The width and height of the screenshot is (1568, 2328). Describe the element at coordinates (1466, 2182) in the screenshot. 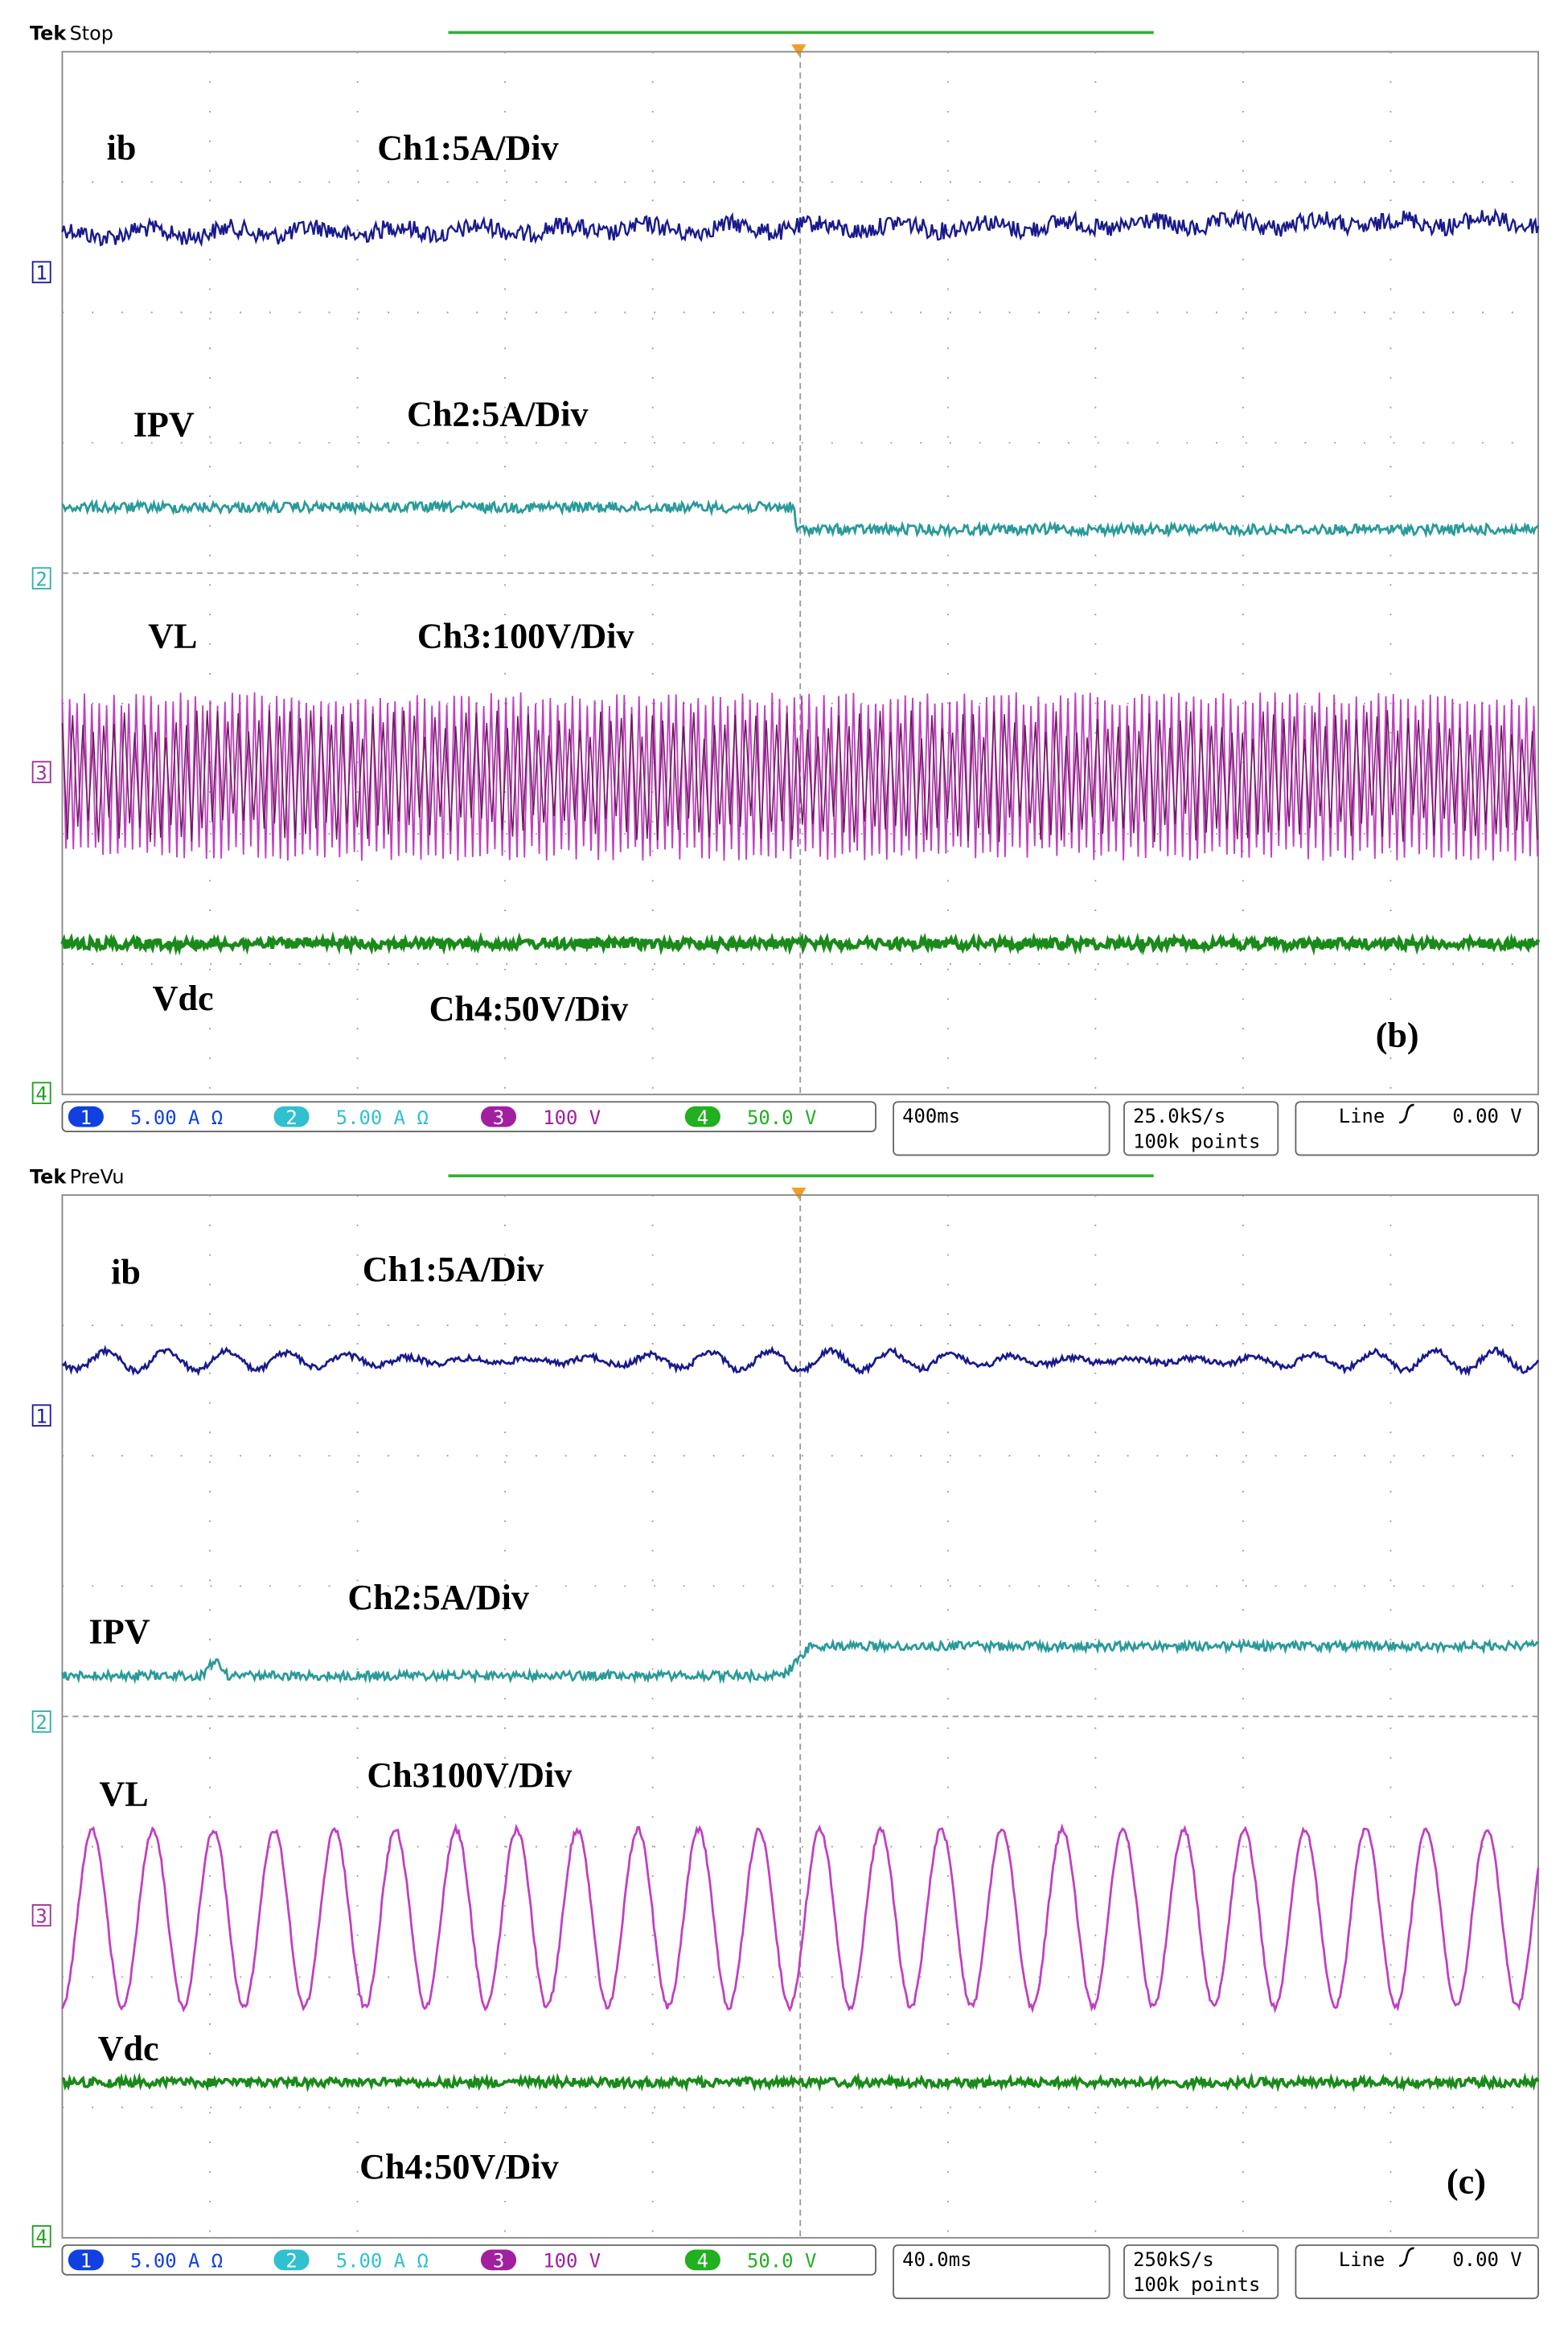

I see `panel-tag: (c)` at that location.